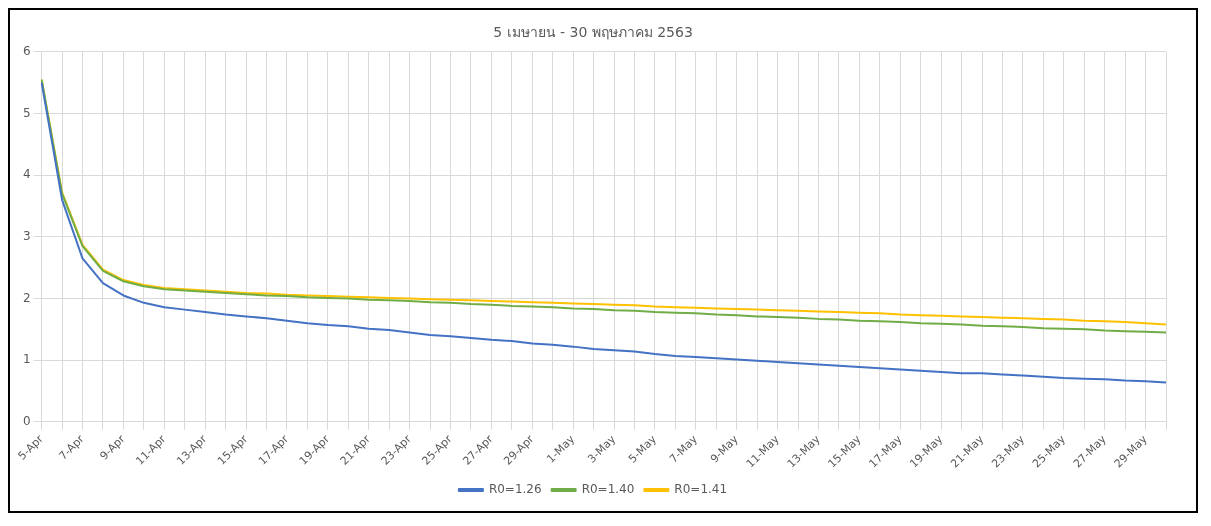 The height and width of the screenshot is (526, 1211). What do you see at coordinates (26, 297) in the screenshot?
I see `y-tick-label: 2` at bounding box center [26, 297].